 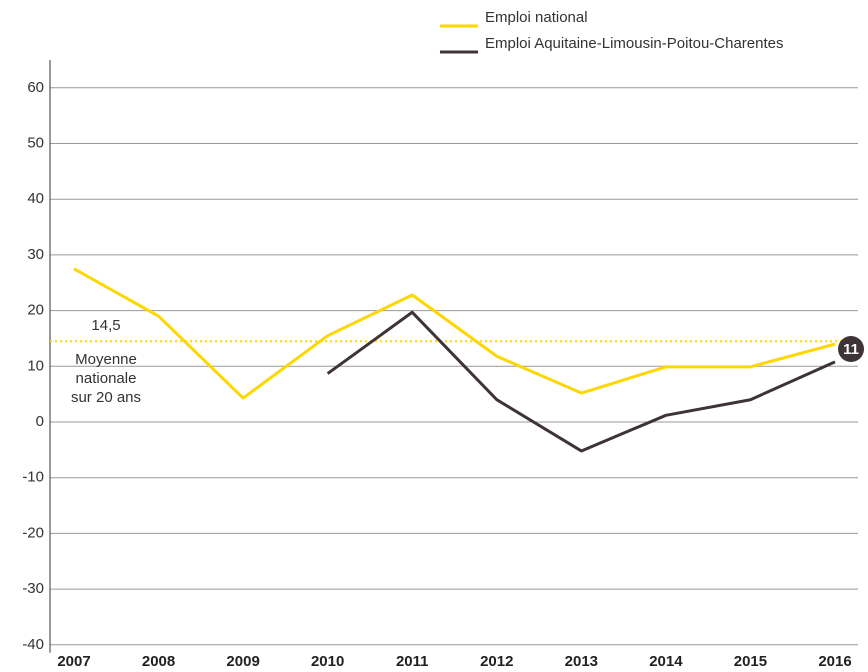 I want to click on series-line, so click(x=581, y=381).